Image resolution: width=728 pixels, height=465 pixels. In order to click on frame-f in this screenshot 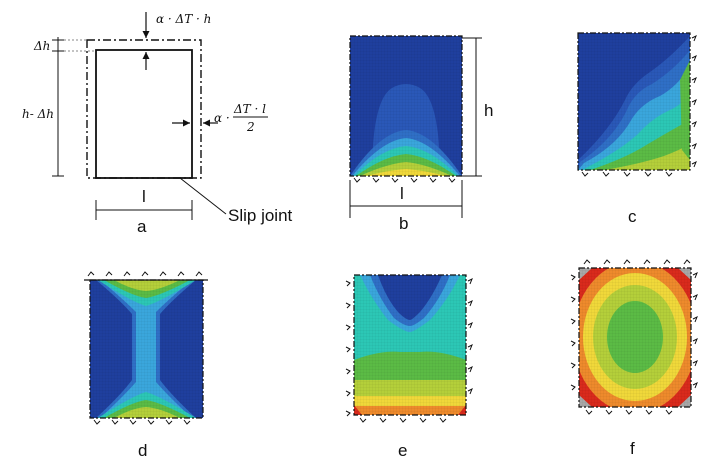, I will do `click(635, 337)`.